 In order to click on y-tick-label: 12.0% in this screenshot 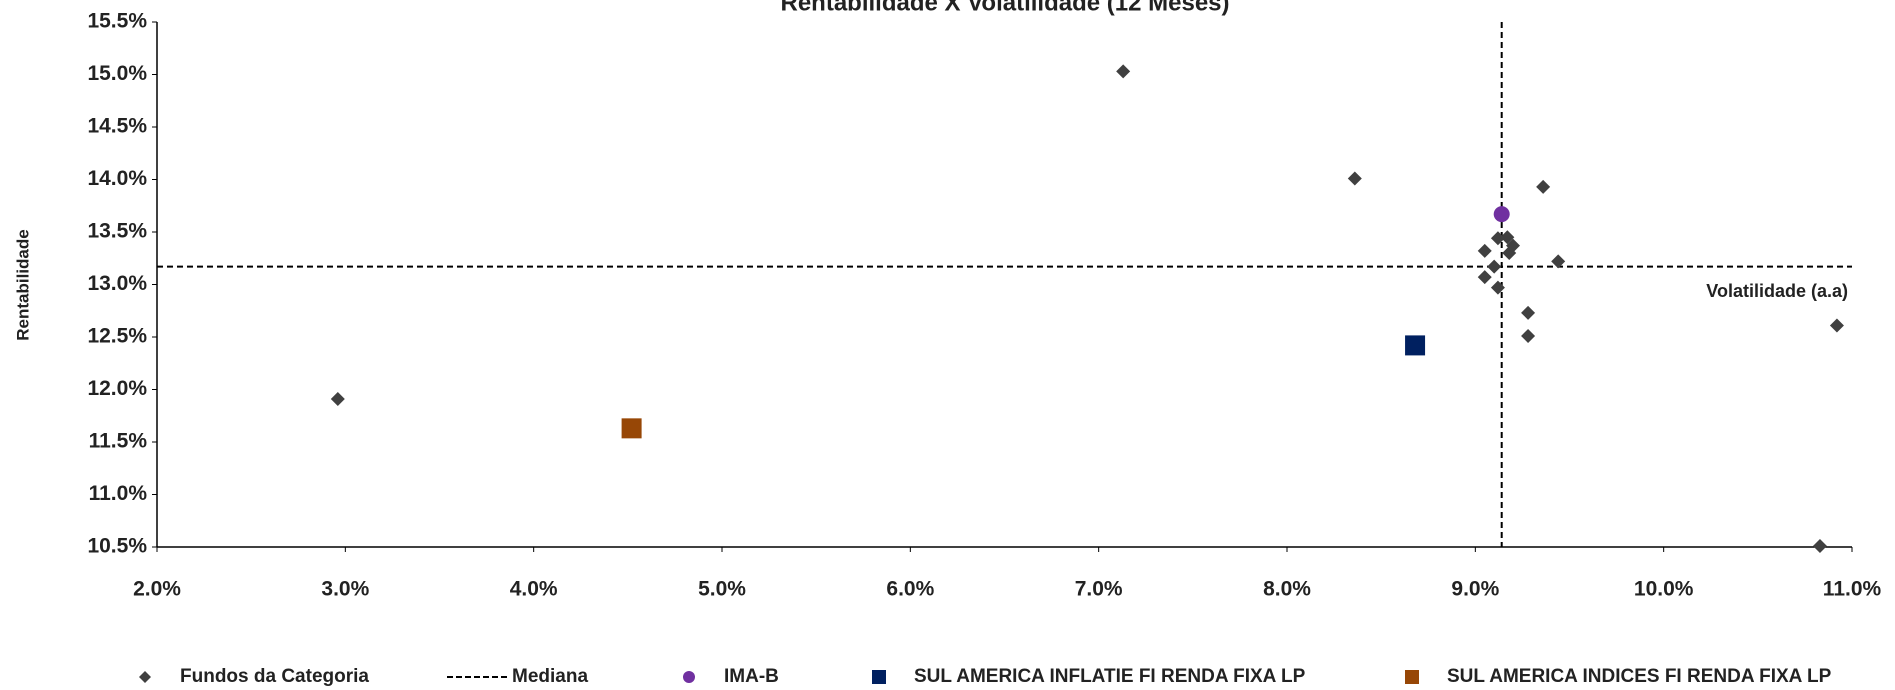, I will do `click(117, 388)`.